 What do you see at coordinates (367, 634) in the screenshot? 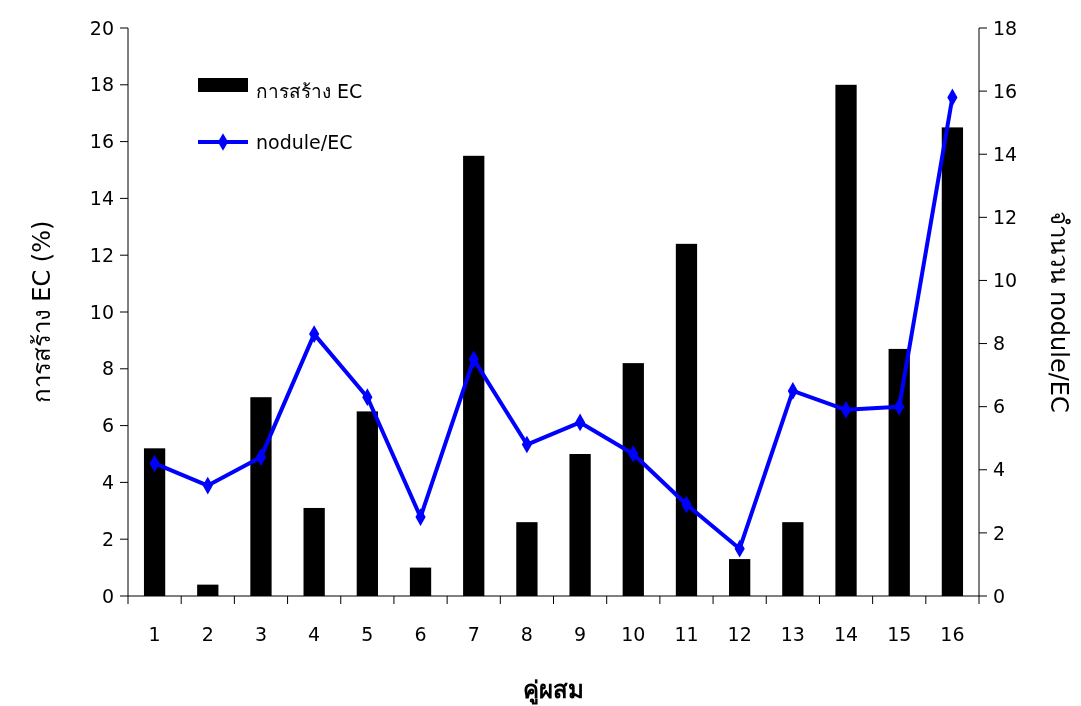
I see `x-tick-label: 5` at bounding box center [367, 634].